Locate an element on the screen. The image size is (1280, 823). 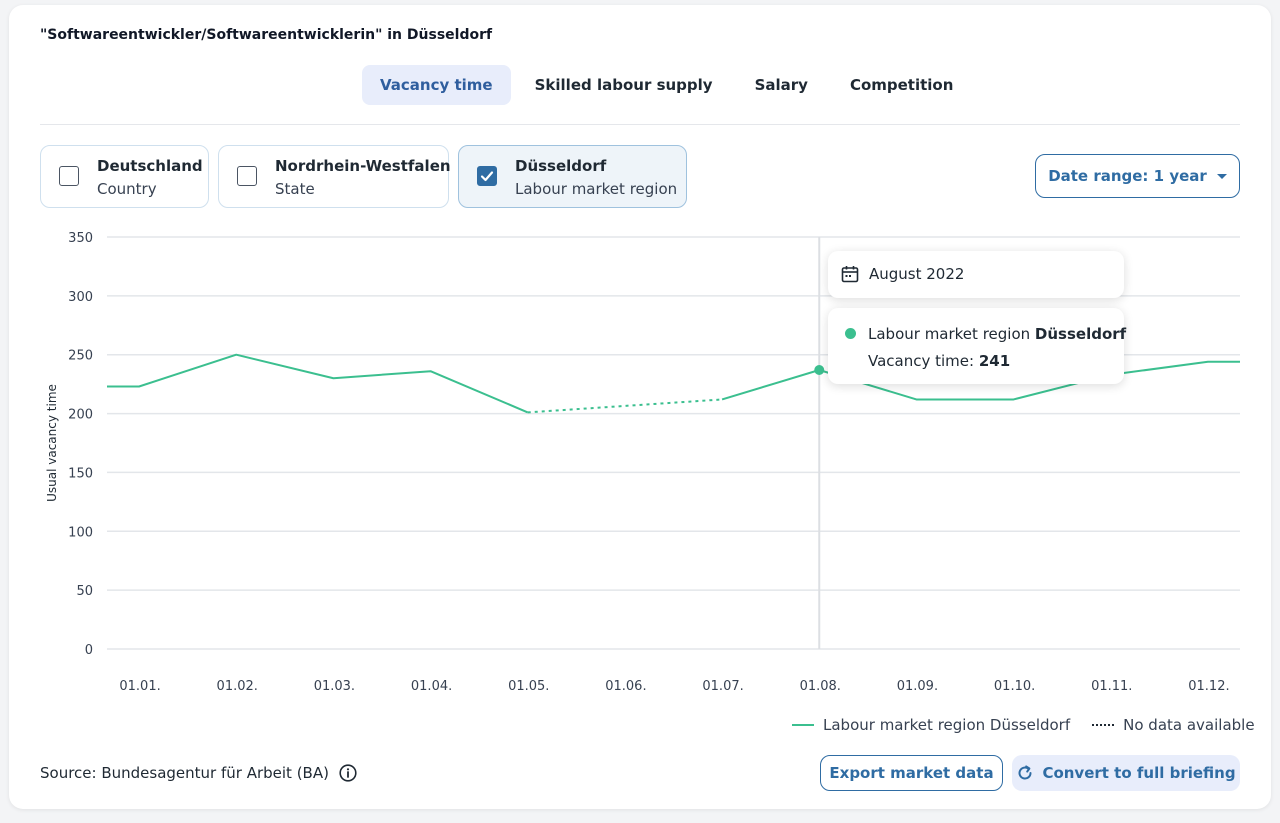
export-button-label: Export market data is located at coordinates (911, 773).